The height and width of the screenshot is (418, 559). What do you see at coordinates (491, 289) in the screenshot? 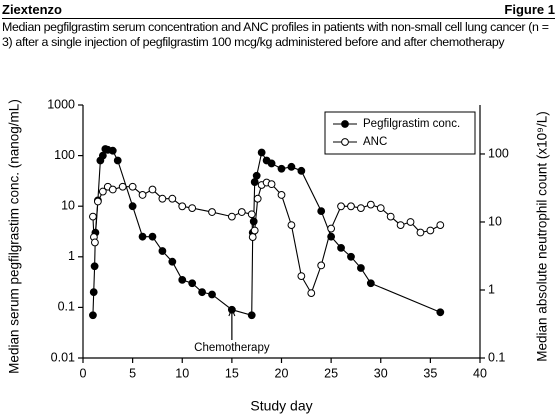
I see `y2-tick-label: 1` at bounding box center [491, 289].